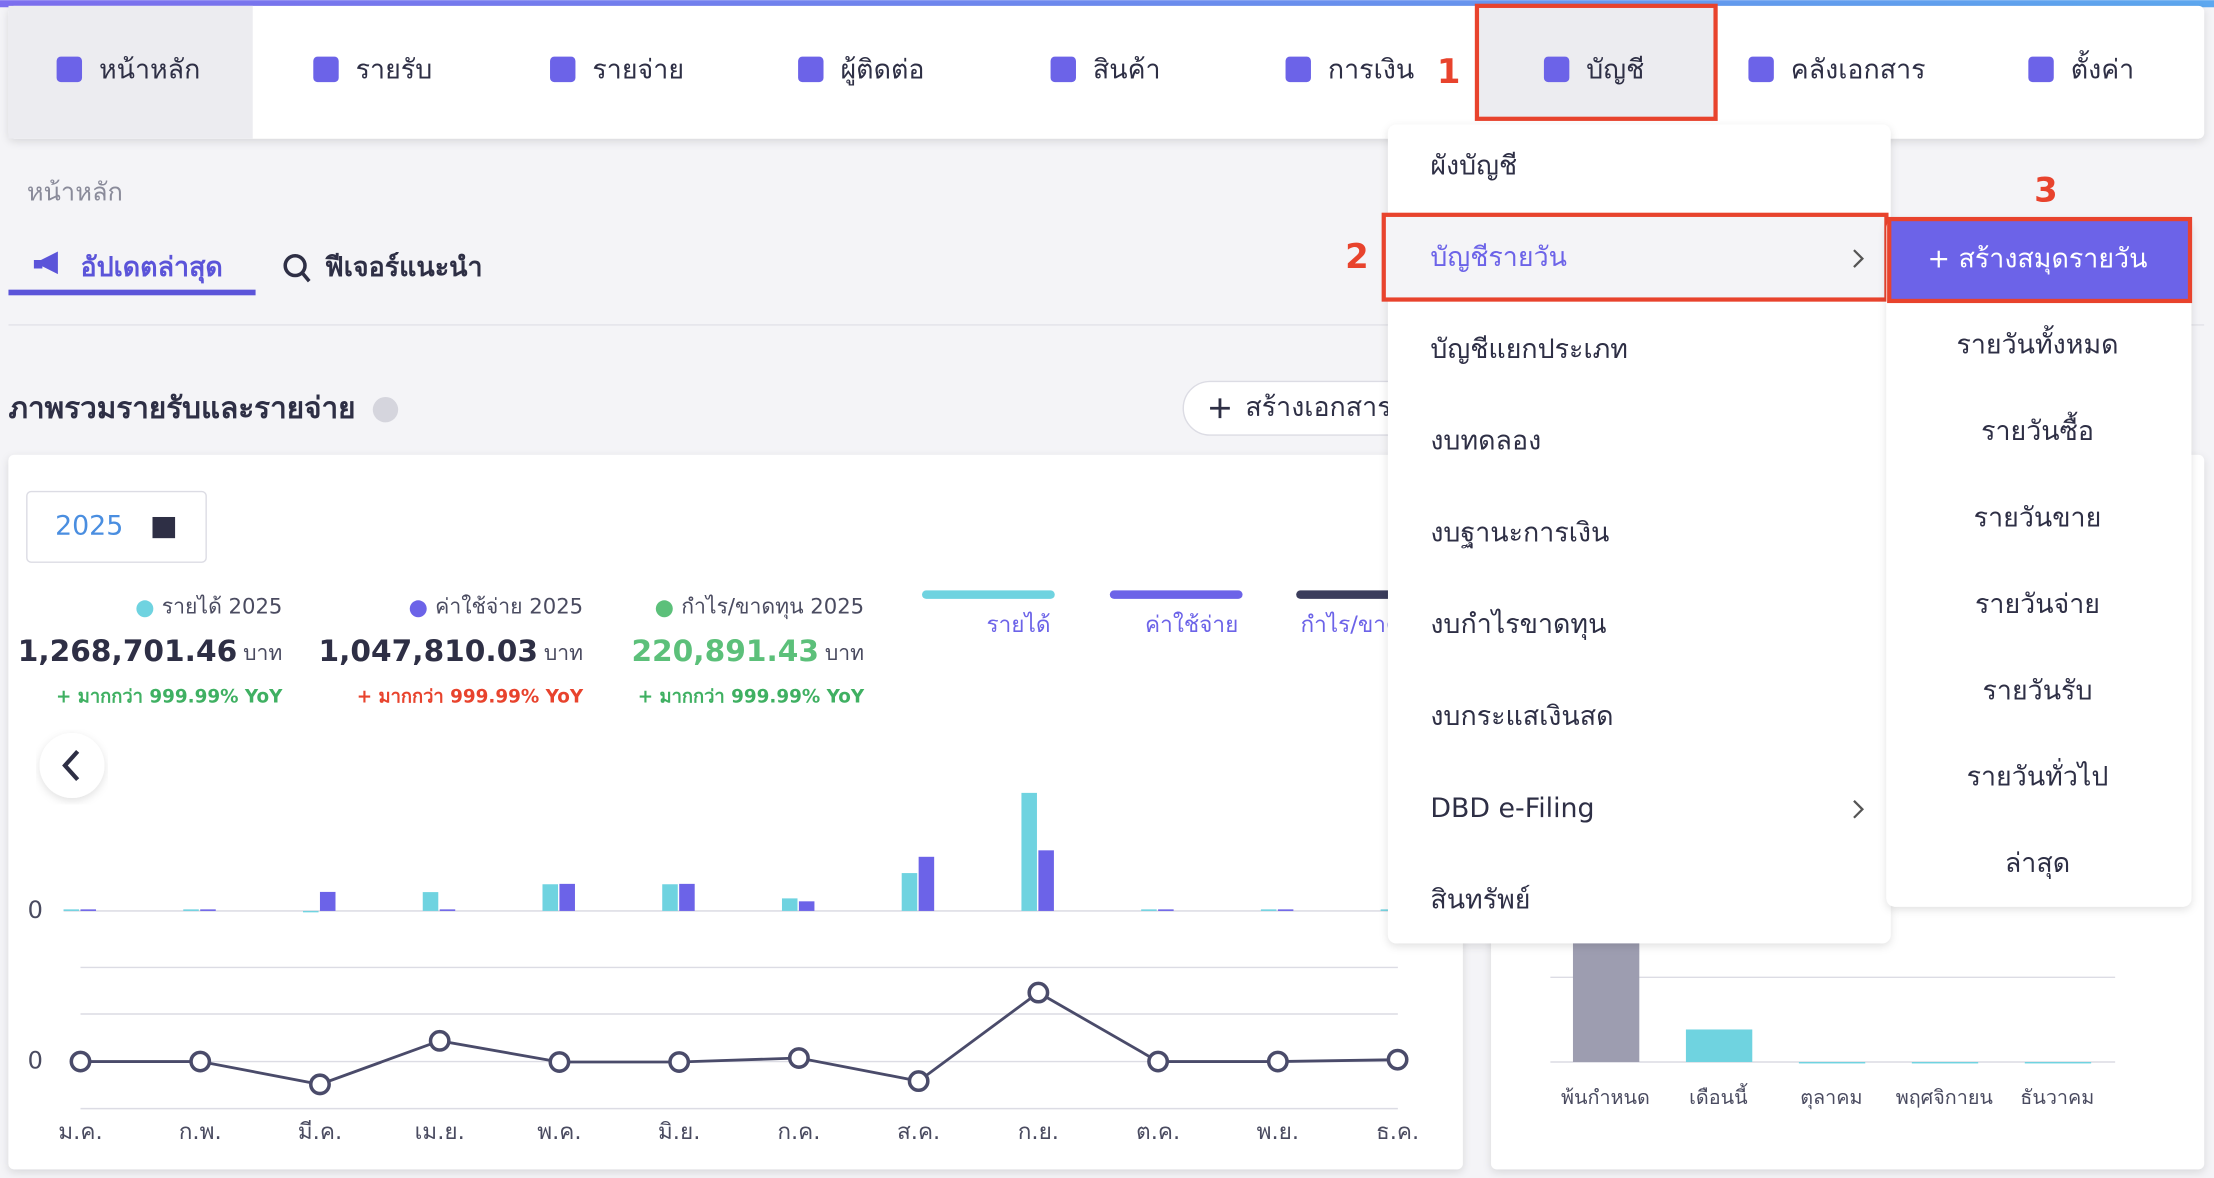  I want to click on submenu-item: รายวันรับ, so click(2038, 690).